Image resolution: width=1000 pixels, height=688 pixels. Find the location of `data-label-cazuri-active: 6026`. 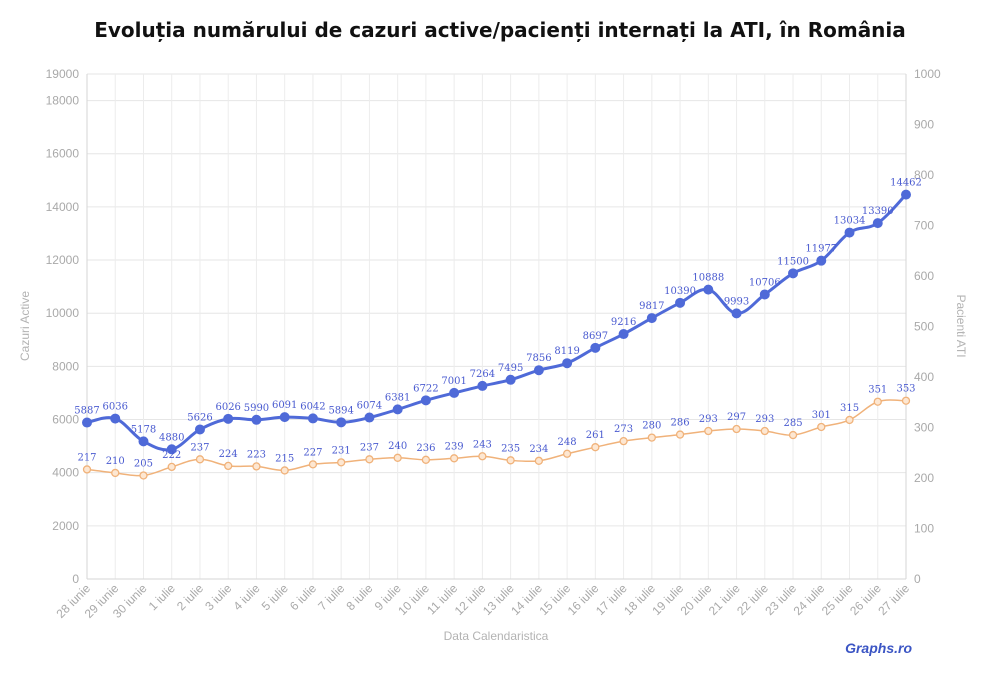

data-label-cazuri-active: 6026 is located at coordinates (227, 407).